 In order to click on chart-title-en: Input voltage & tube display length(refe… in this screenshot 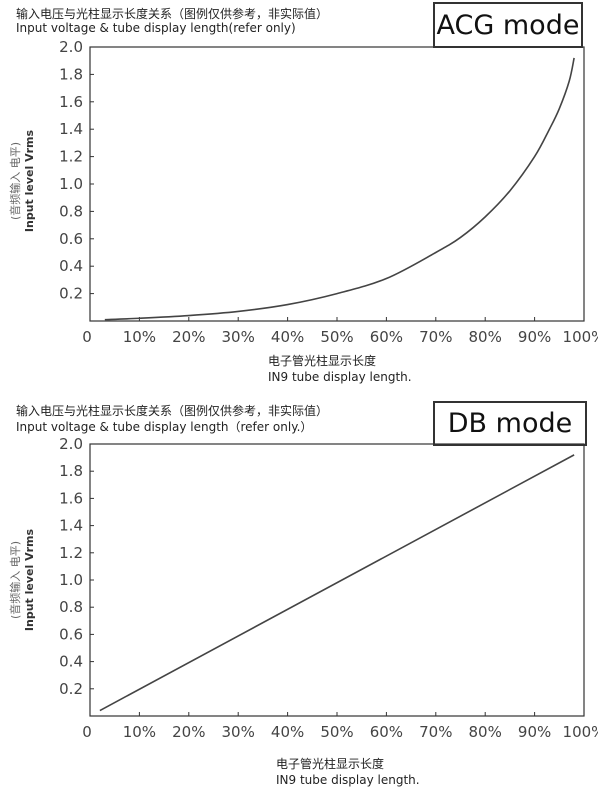, I will do `click(156, 28)`.